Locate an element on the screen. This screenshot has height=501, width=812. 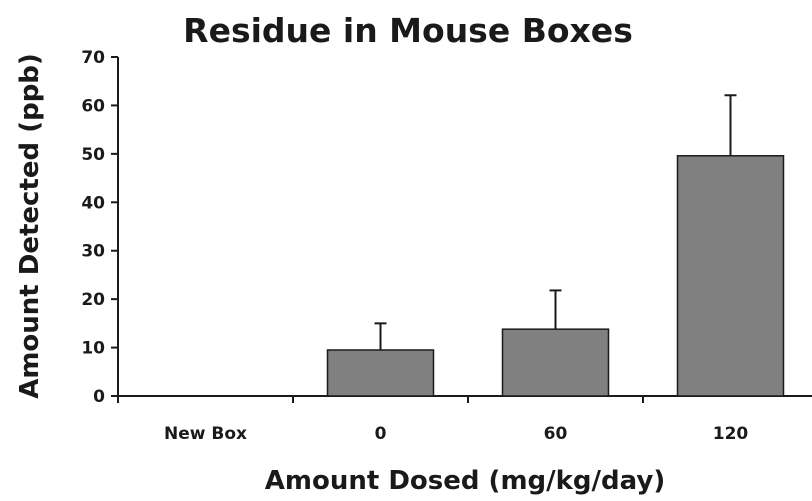
x-category-label: 0 is located at coordinates (381, 434).